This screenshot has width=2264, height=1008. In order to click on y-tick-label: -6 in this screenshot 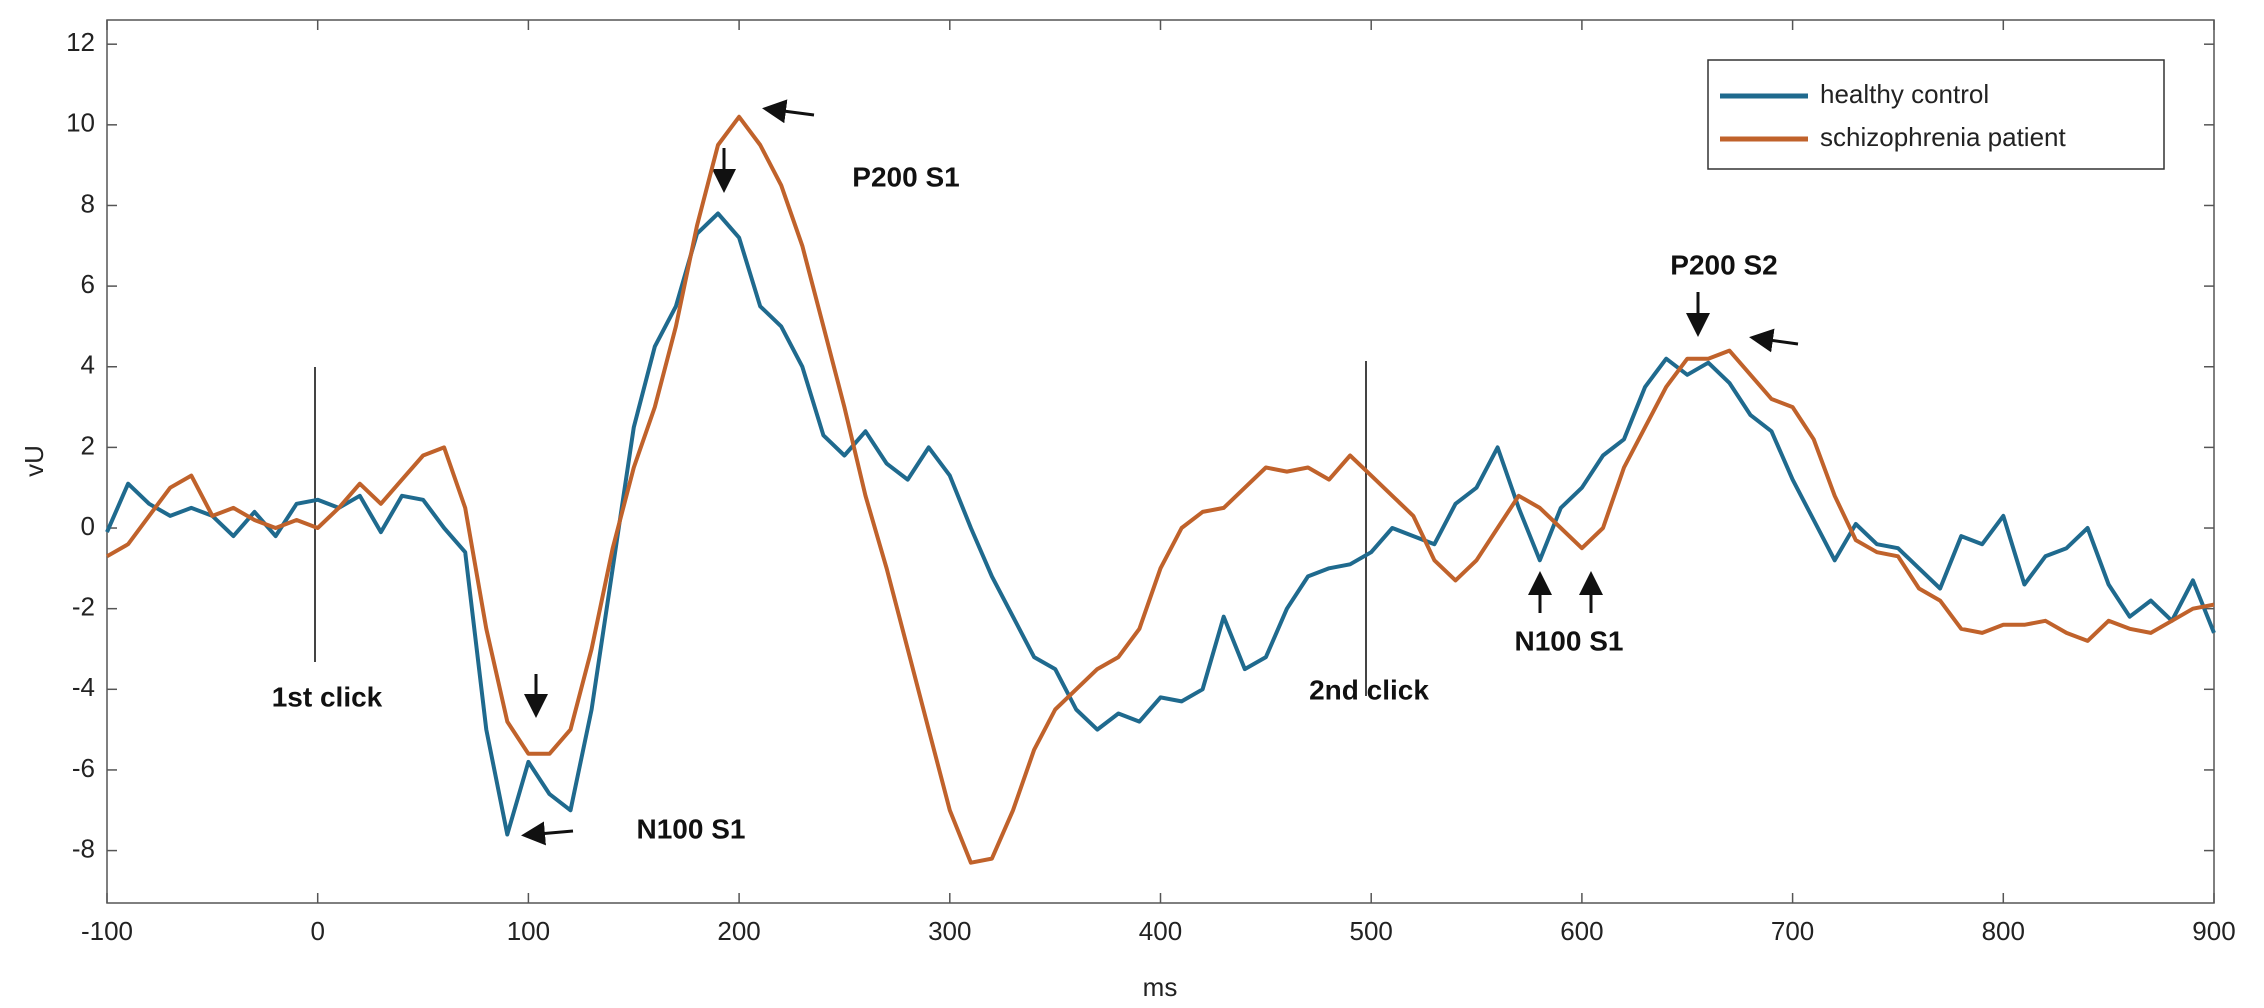, I will do `click(83, 768)`.